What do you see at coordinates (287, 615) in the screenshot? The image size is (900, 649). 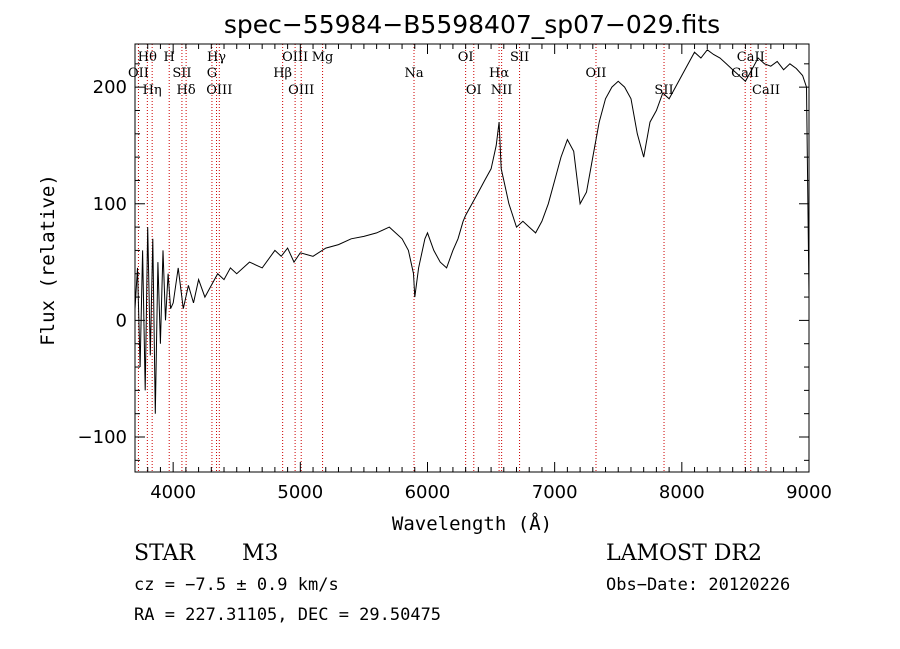 I see `coordinates: RA = 227.31105, DEC = 29.50475` at bounding box center [287, 615].